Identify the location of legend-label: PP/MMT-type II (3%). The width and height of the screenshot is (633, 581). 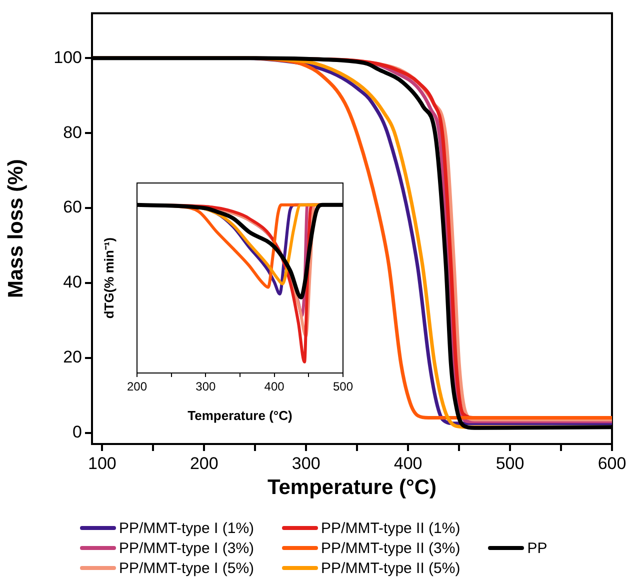
(390, 548).